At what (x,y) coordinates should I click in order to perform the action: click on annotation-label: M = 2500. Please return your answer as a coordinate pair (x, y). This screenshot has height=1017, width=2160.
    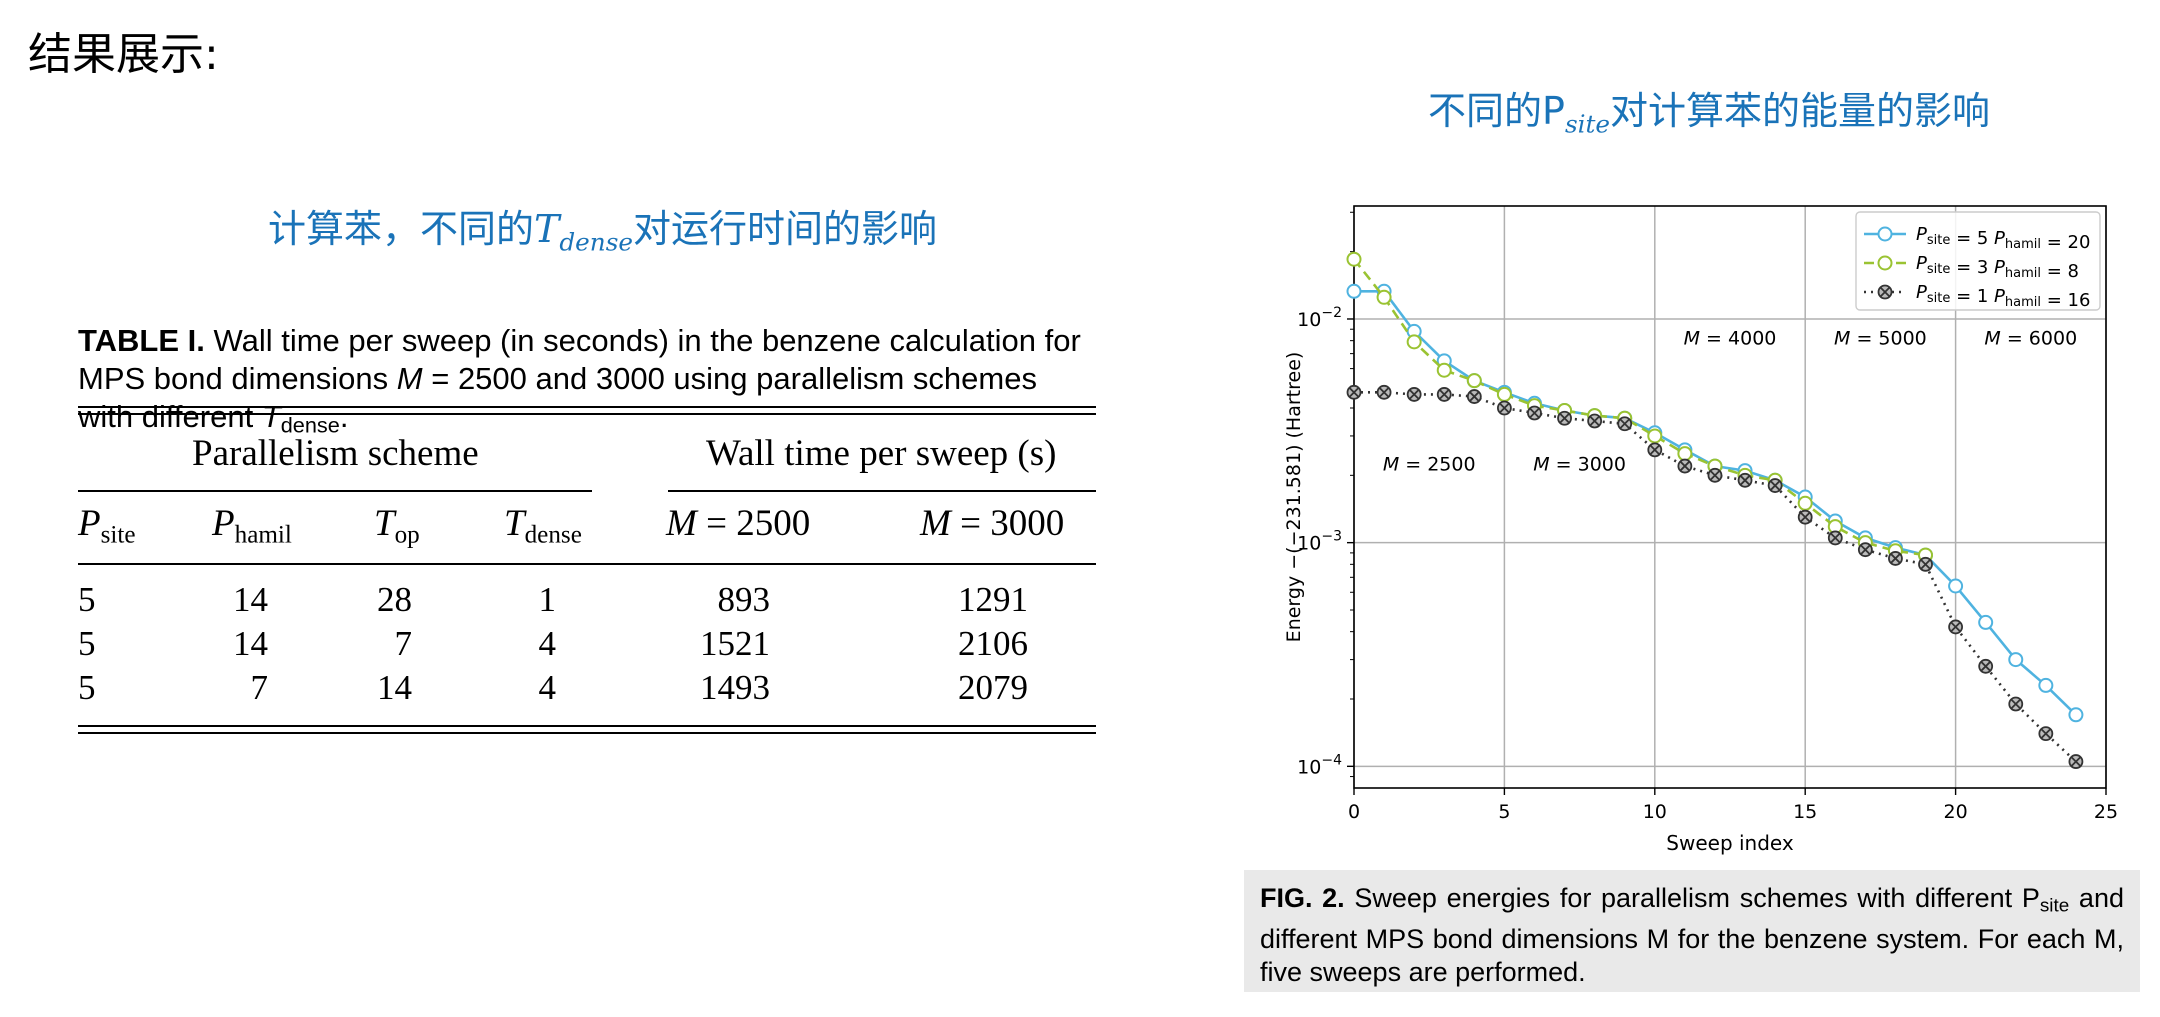
    Looking at the image, I should click on (1429, 465).